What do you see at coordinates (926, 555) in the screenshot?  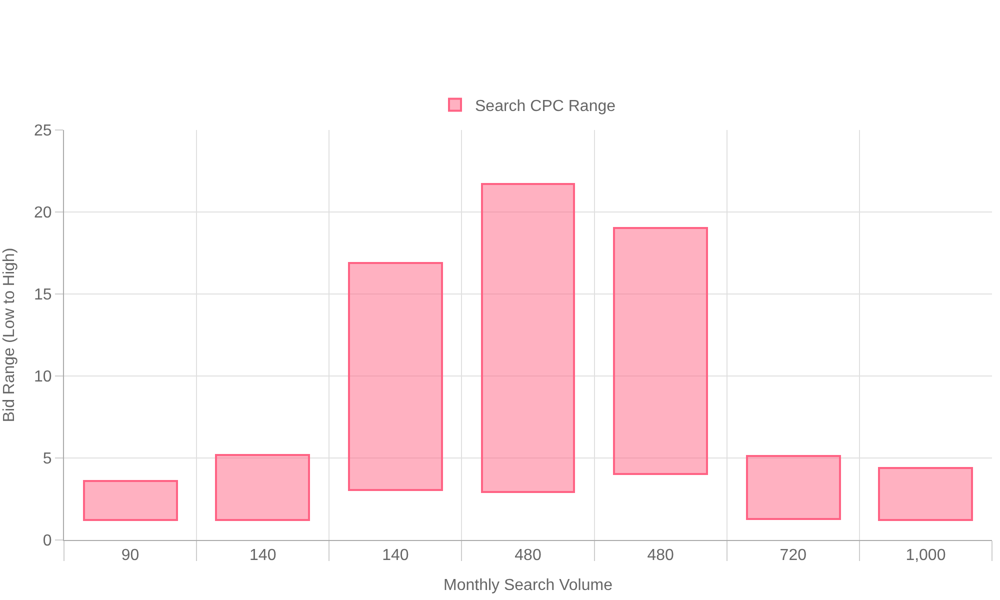 I see `x-tick-label: 1,000` at bounding box center [926, 555].